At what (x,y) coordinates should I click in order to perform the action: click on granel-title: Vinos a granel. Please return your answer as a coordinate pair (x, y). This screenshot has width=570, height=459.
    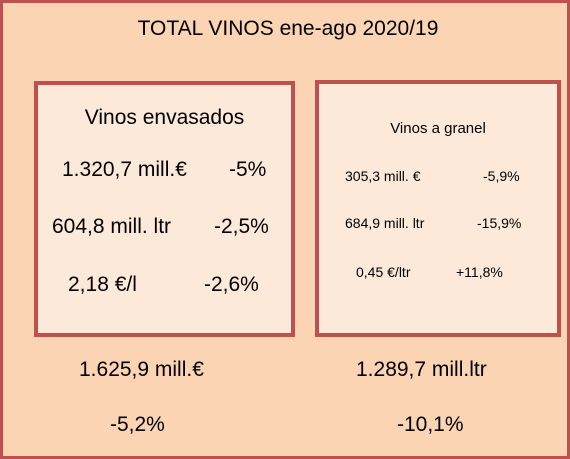
    Looking at the image, I should click on (438, 128).